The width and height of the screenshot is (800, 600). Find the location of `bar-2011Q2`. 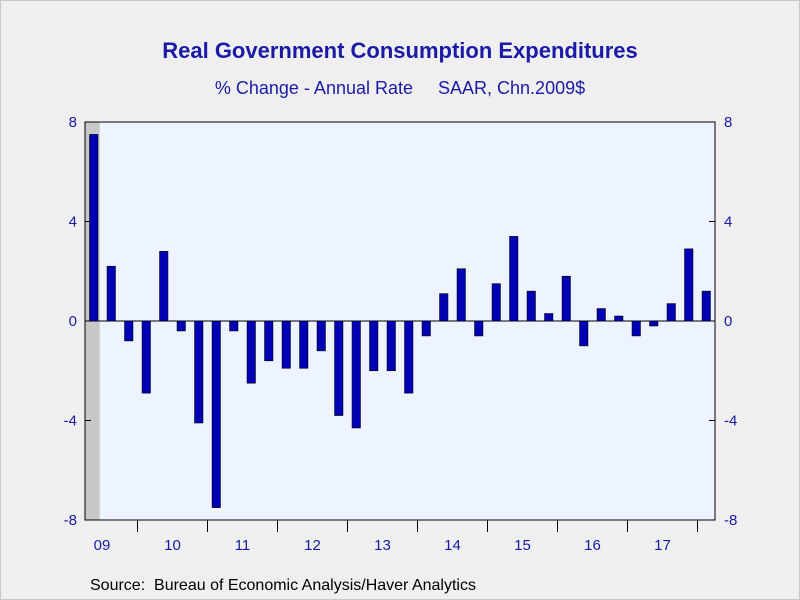

bar-2011Q2 is located at coordinates (234, 326).